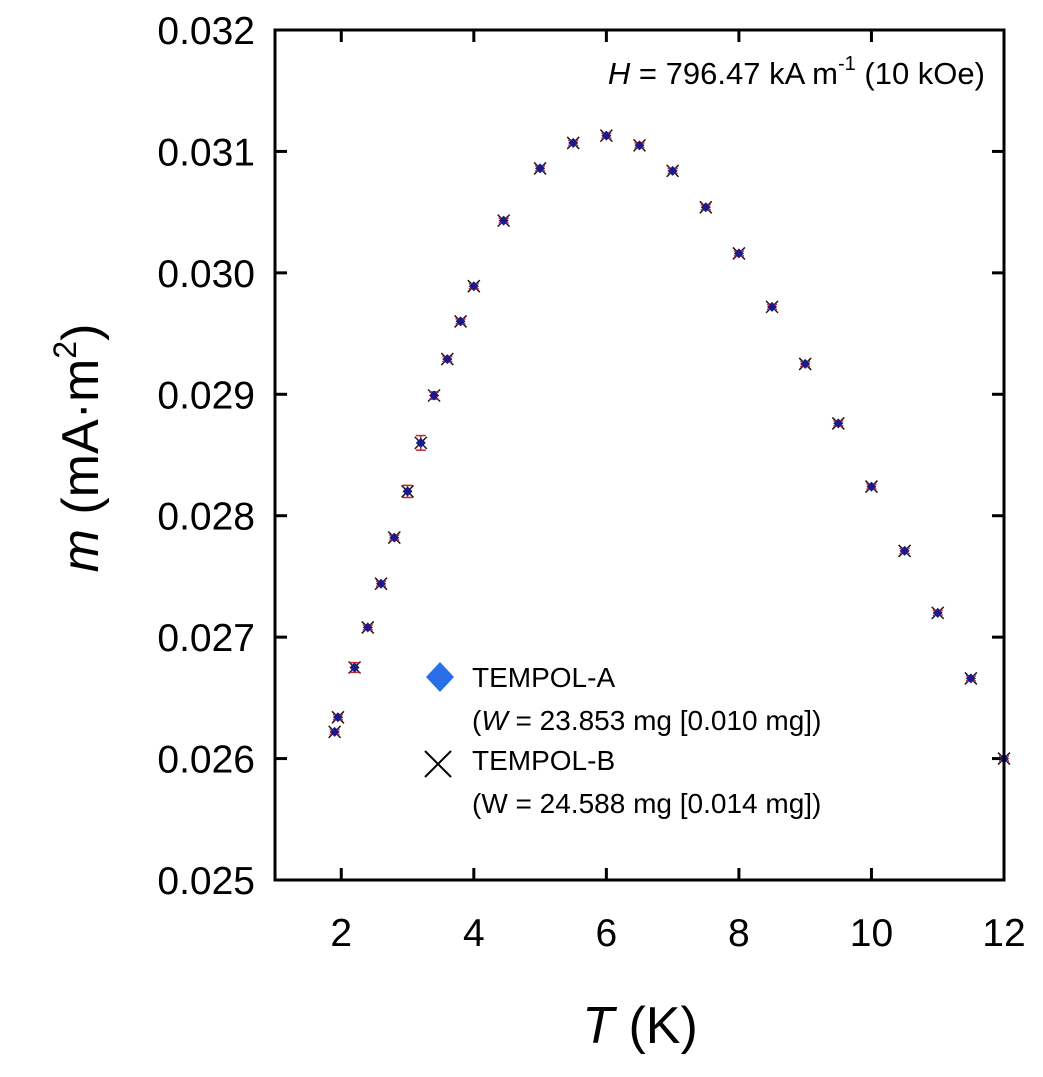 Image resolution: width=1043 pixels, height=1077 pixels. Describe the element at coordinates (81, 444) in the screenshot. I see `y-axis-title-unit-pre: (mA·m` at that location.